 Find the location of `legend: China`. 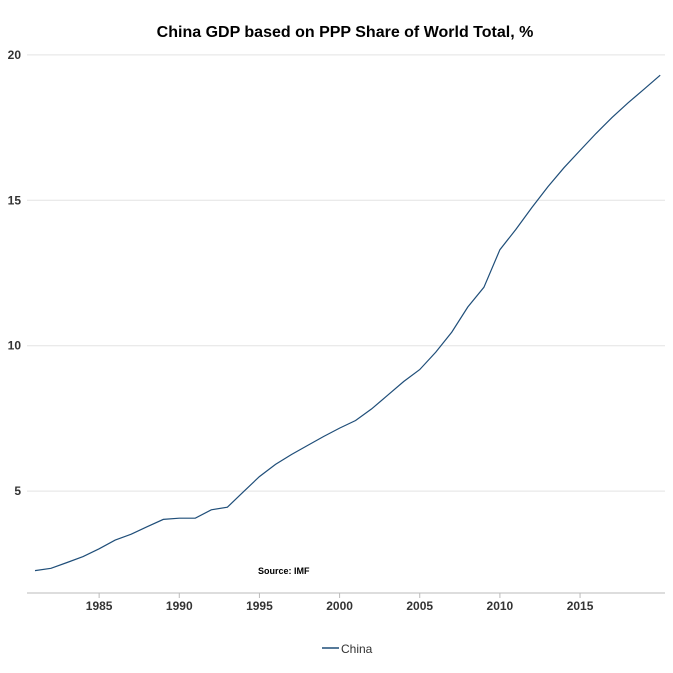

legend: China is located at coordinates (347, 649).